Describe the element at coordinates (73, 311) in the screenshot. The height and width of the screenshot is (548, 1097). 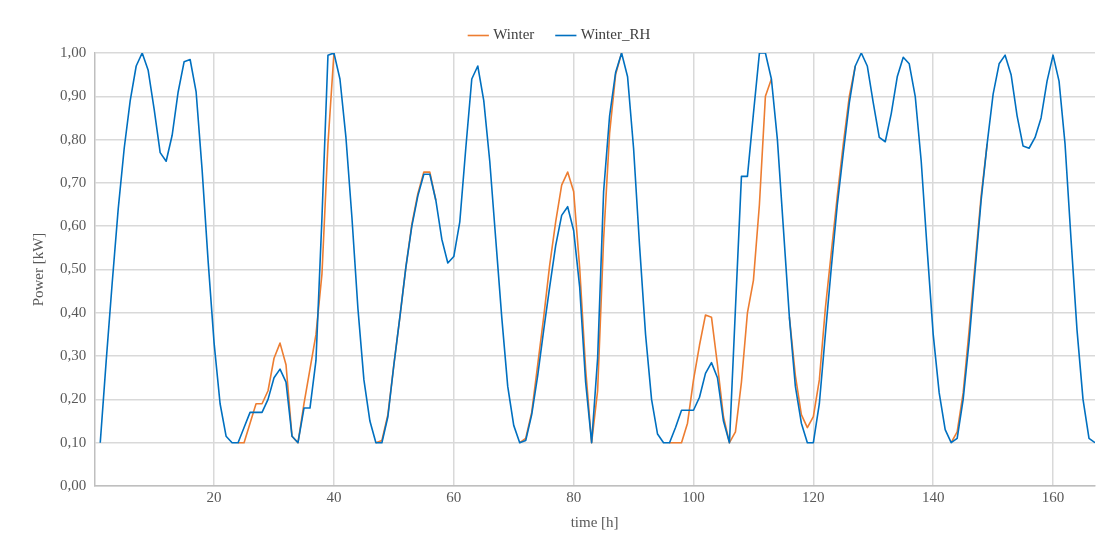
I see `y-tick-label: 0,40` at that location.